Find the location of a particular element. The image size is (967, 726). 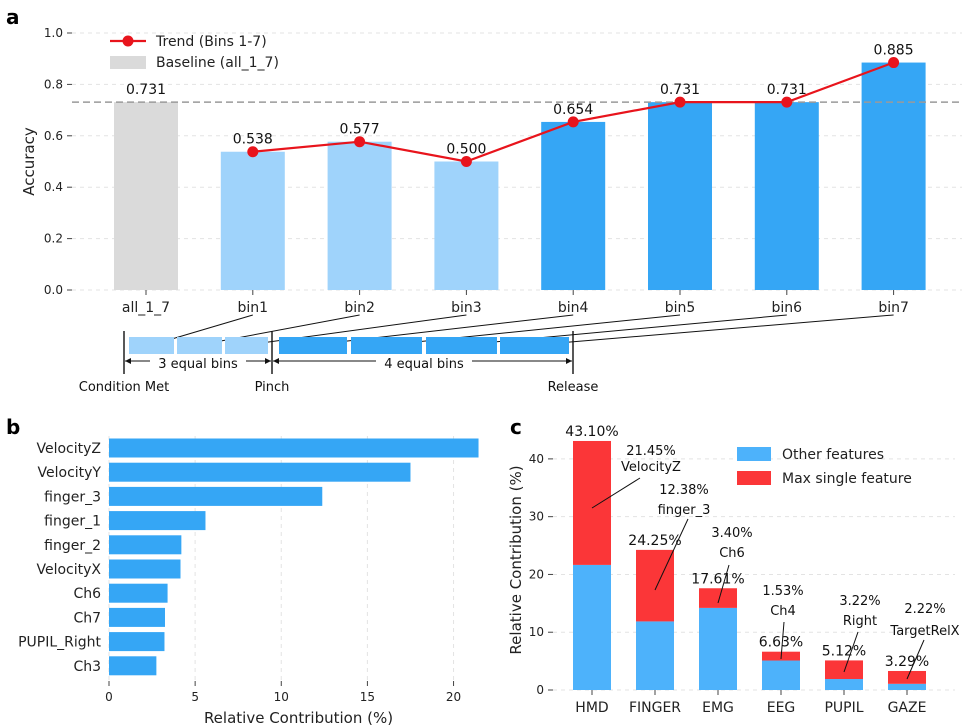

panel-a-value-label: 0.577 is located at coordinates (360, 130).